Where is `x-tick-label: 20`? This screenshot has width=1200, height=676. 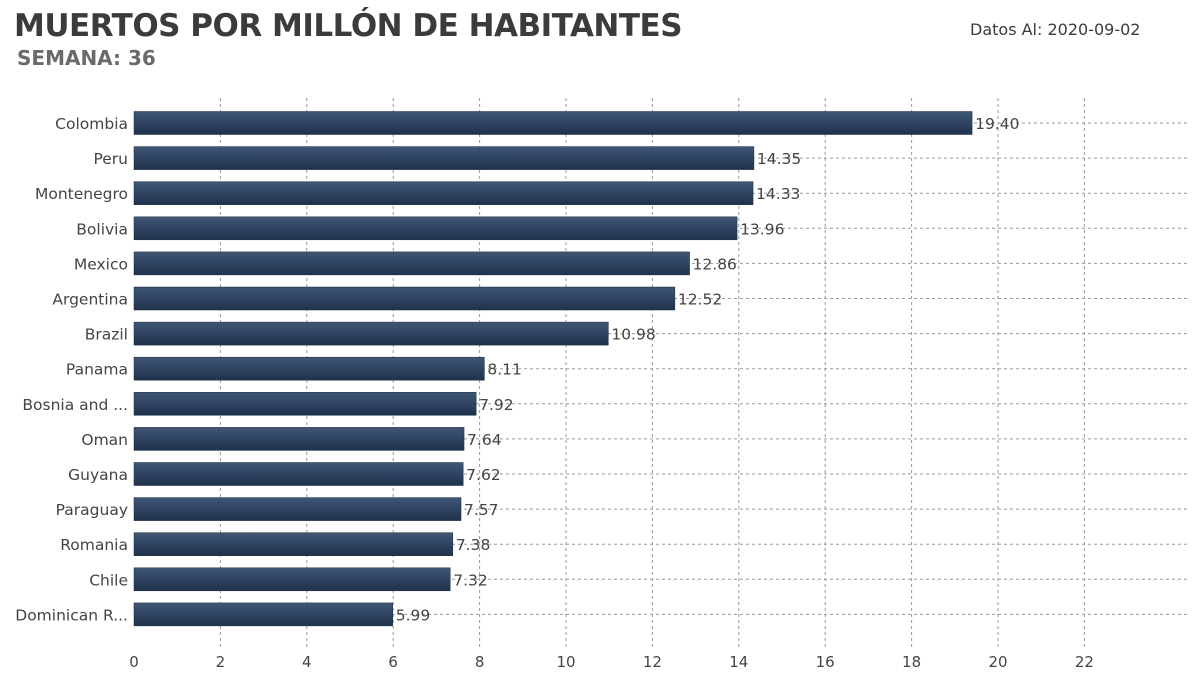 x-tick-label: 20 is located at coordinates (997, 662).